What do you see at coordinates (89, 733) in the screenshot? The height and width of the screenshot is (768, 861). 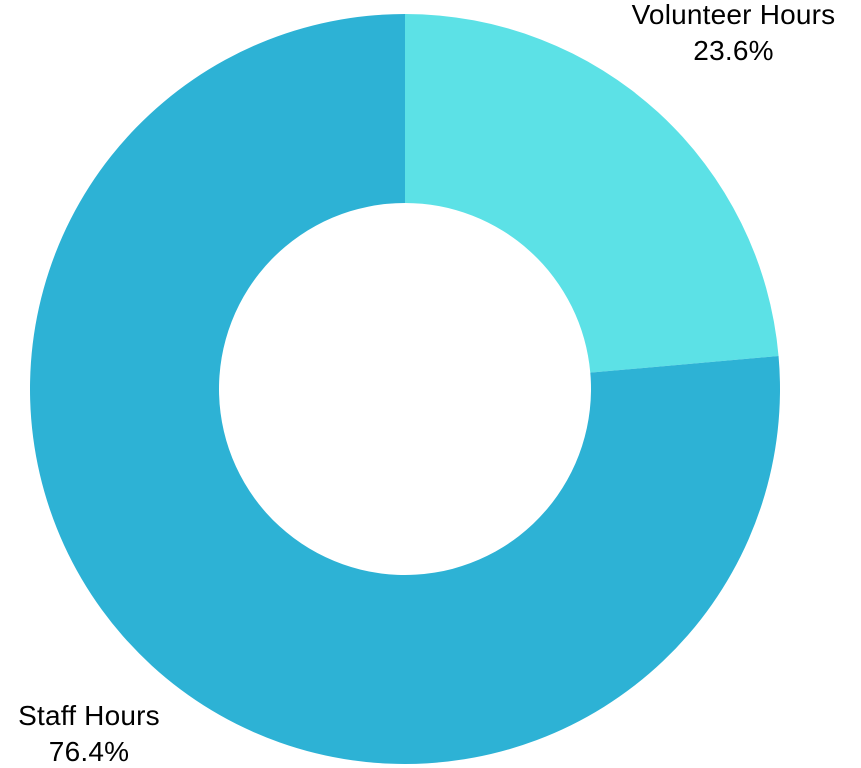 I see `staff-hours-label: Staff Hours 76.4%` at bounding box center [89, 733].